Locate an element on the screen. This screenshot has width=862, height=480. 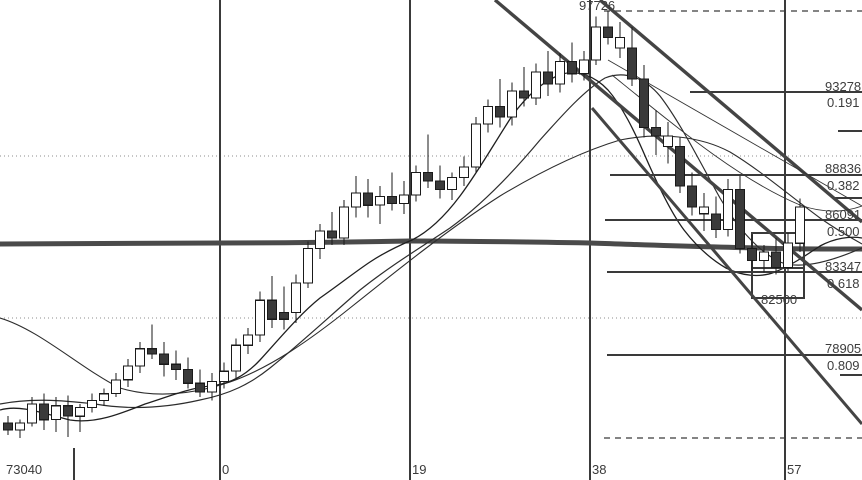
xtick-label-57: 57 is located at coordinates (794, 469).